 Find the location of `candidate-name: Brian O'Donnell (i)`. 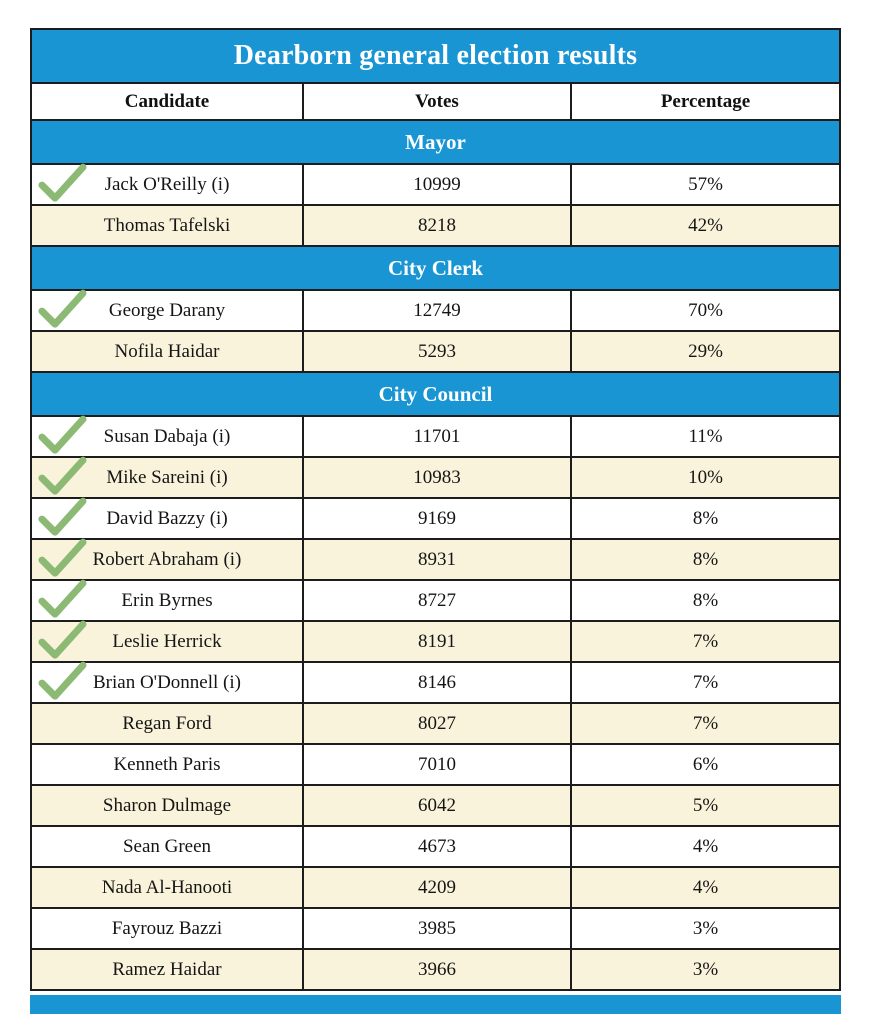

candidate-name: Brian O'Donnell (i) is located at coordinates (166, 682).